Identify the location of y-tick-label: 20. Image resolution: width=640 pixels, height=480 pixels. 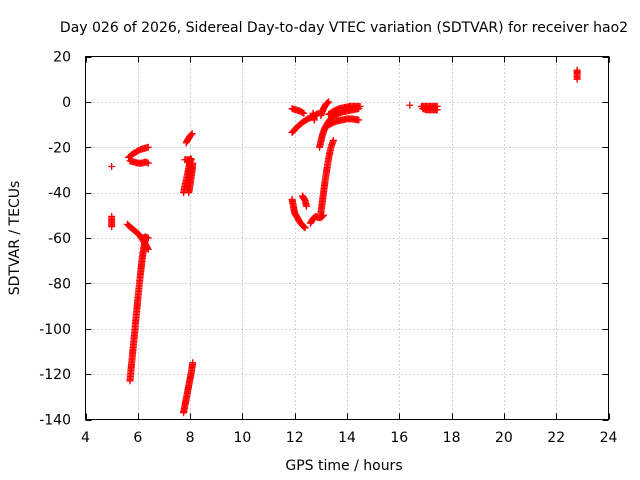
(62, 58).